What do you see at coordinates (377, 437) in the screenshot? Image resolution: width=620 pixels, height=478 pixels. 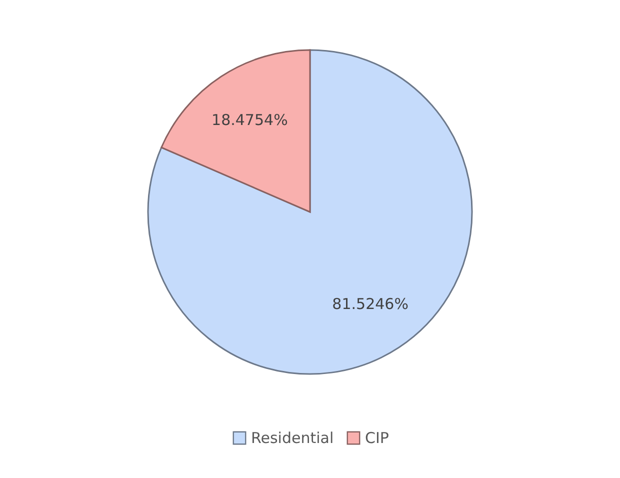 I see `legend-label: CIP` at bounding box center [377, 437].